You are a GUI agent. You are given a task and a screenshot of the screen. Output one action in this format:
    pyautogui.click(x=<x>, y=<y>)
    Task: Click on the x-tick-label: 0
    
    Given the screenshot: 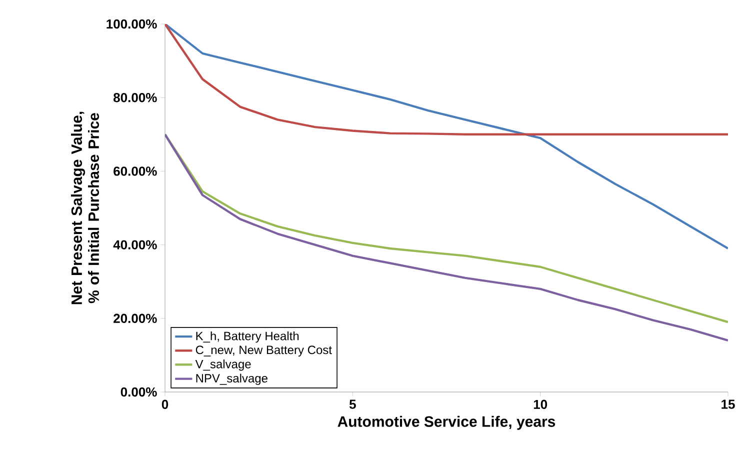 What is the action you would take?
    pyautogui.click(x=165, y=405)
    